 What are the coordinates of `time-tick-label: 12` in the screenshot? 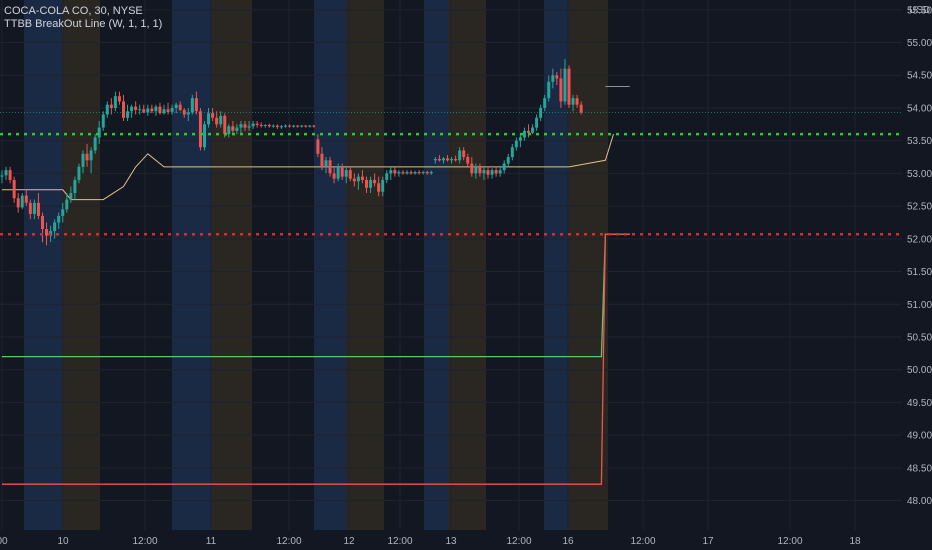 It's located at (349, 541).